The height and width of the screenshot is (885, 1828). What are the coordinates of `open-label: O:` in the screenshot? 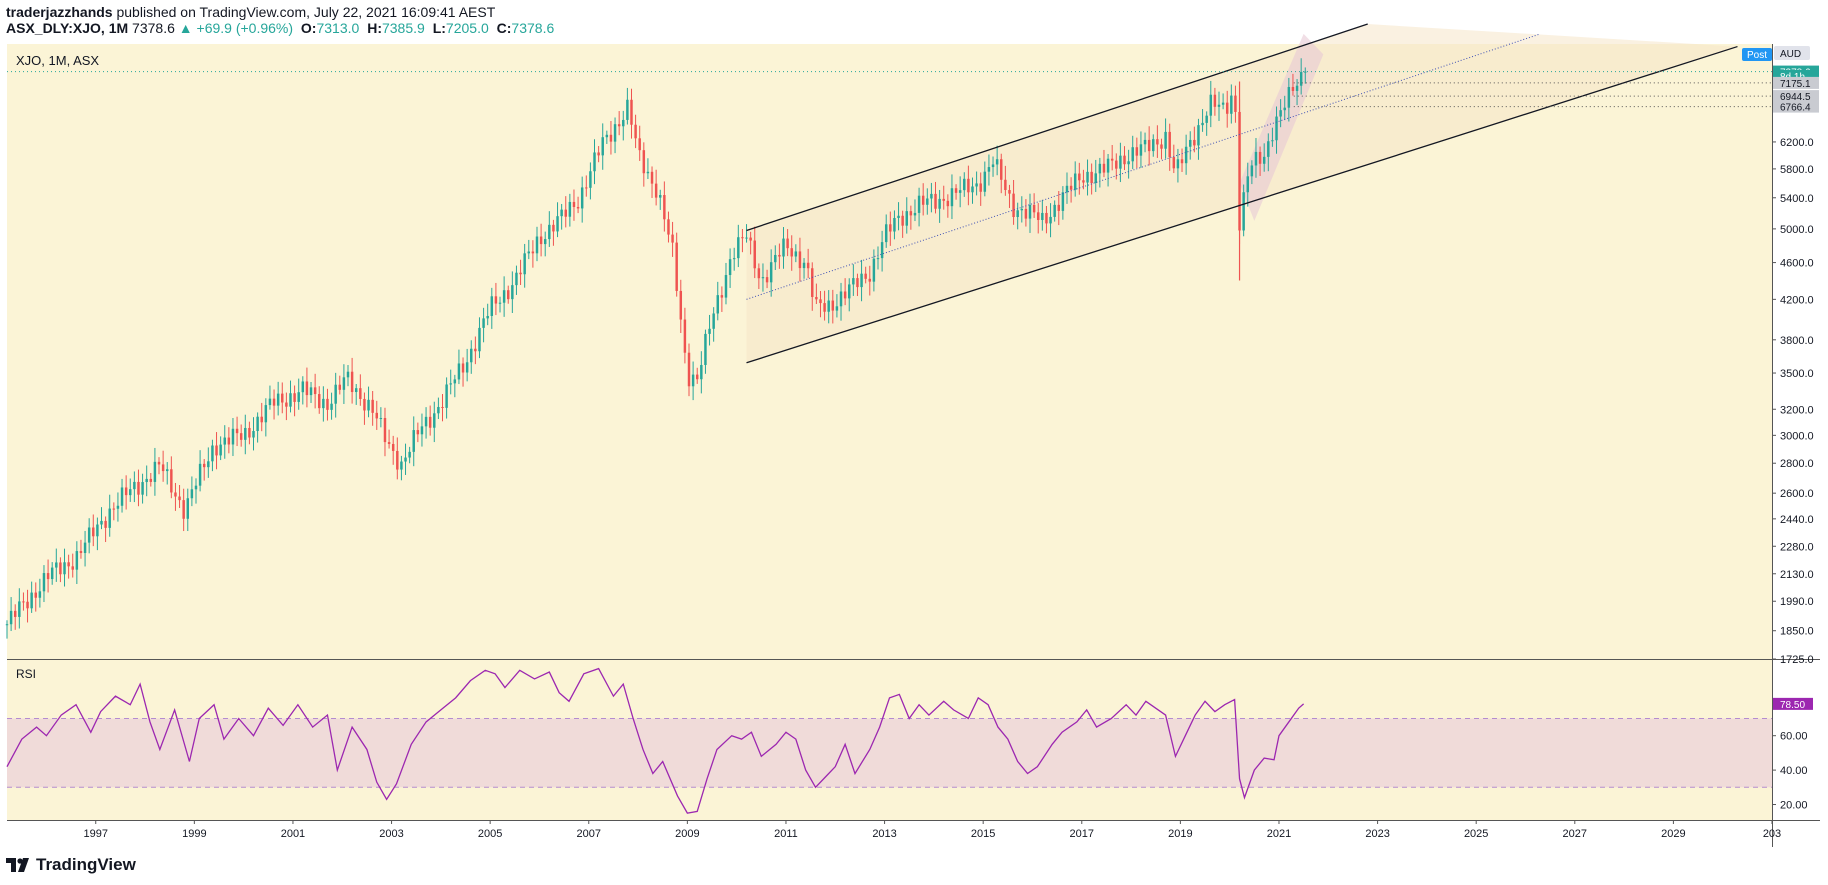 It's located at (308, 28).